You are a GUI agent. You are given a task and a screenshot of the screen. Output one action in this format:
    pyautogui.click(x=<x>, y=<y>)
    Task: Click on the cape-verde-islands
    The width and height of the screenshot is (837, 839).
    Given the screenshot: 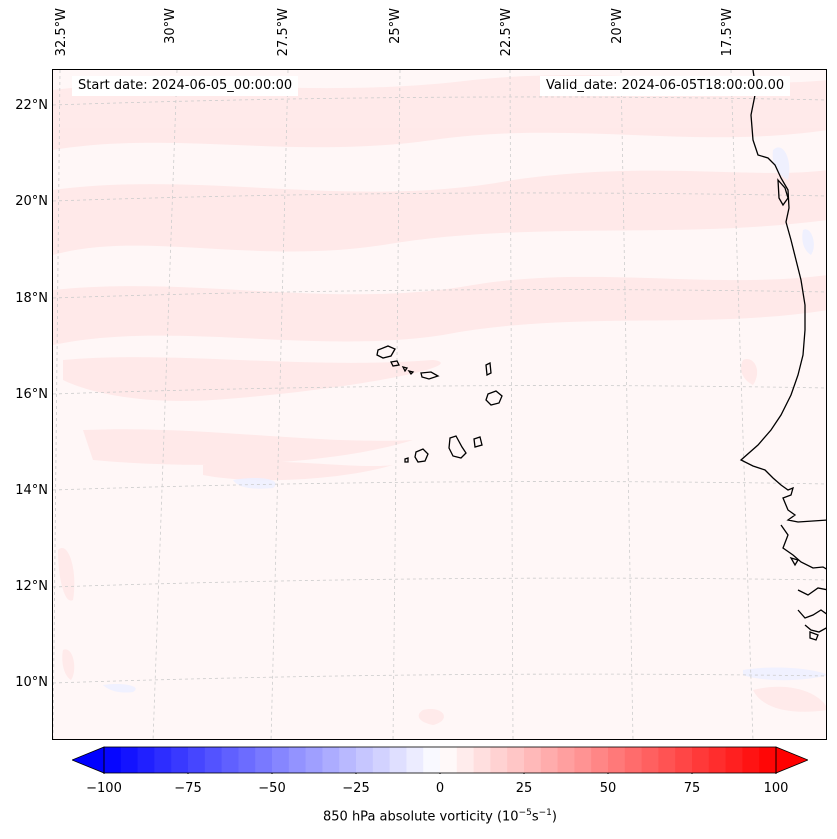 What is the action you would take?
    pyautogui.click(x=439, y=404)
    